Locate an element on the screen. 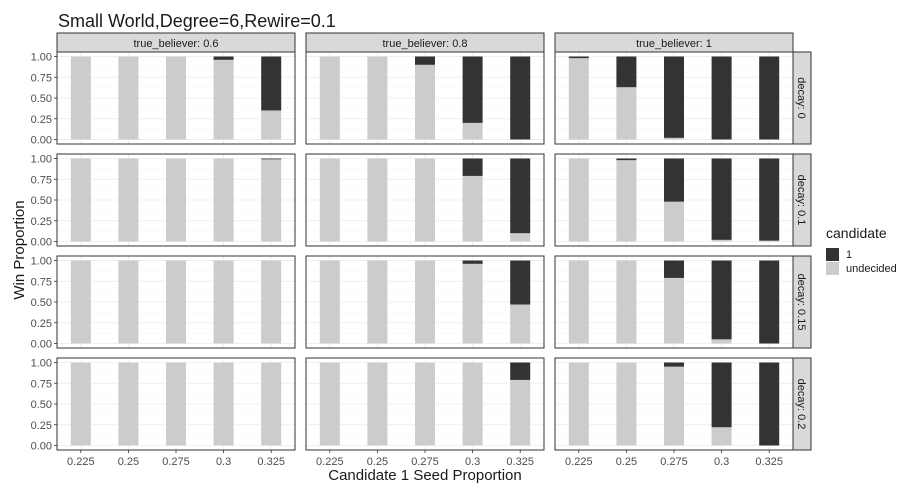 This screenshot has width=906, height=484. facet-strip-col-label: true_believer: 0.6 is located at coordinates (176, 44).